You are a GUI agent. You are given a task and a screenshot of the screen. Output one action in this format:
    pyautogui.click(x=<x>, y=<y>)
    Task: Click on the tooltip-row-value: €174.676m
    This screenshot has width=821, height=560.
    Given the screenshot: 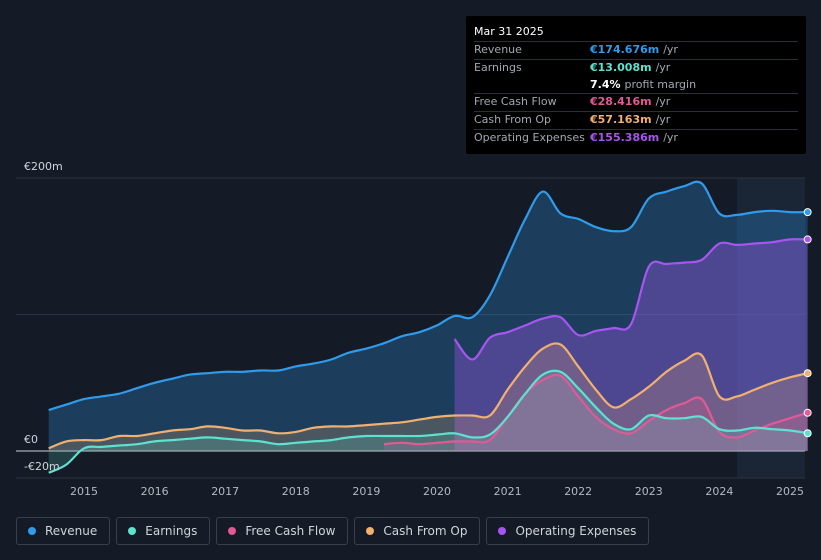 What is the action you would take?
    pyautogui.click(x=625, y=49)
    